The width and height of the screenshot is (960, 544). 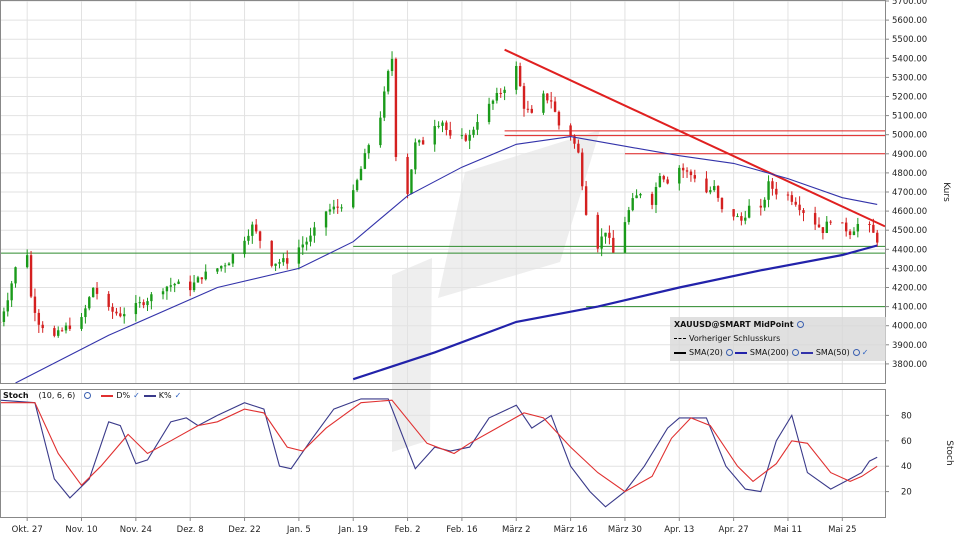 What do you see at coordinates (680, 338) in the screenshot?
I see `dashed-line-swatch` at bounding box center [680, 338].